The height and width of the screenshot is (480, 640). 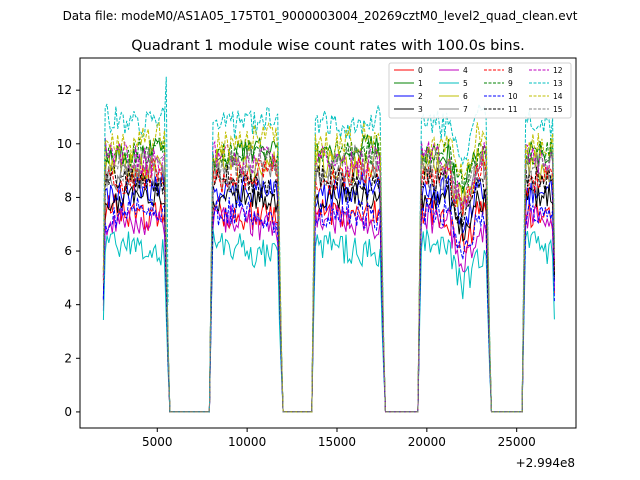 I want to click on legend-label-11: 11, so click(x=513, y=109).